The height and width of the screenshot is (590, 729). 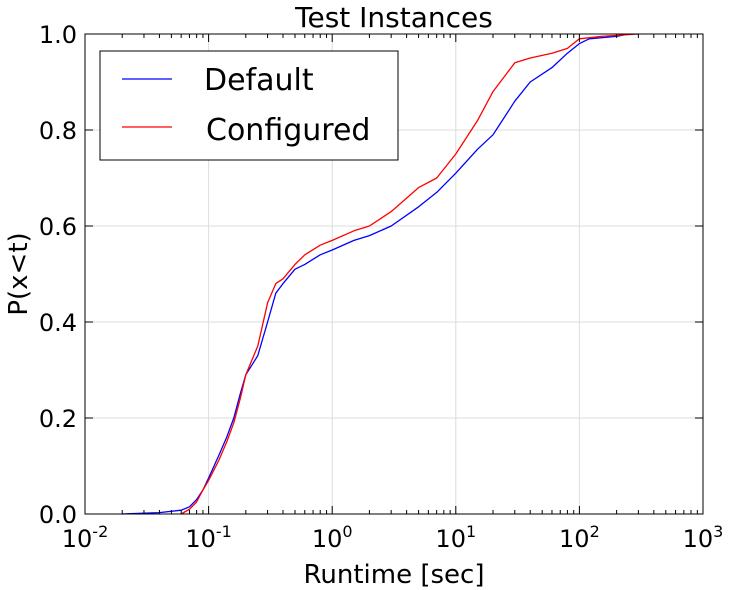 What do you see at coordinates (19, 273) in the screenshot?
I see `y-axis-label: P(x<t)` at bounding box center [19, 273].